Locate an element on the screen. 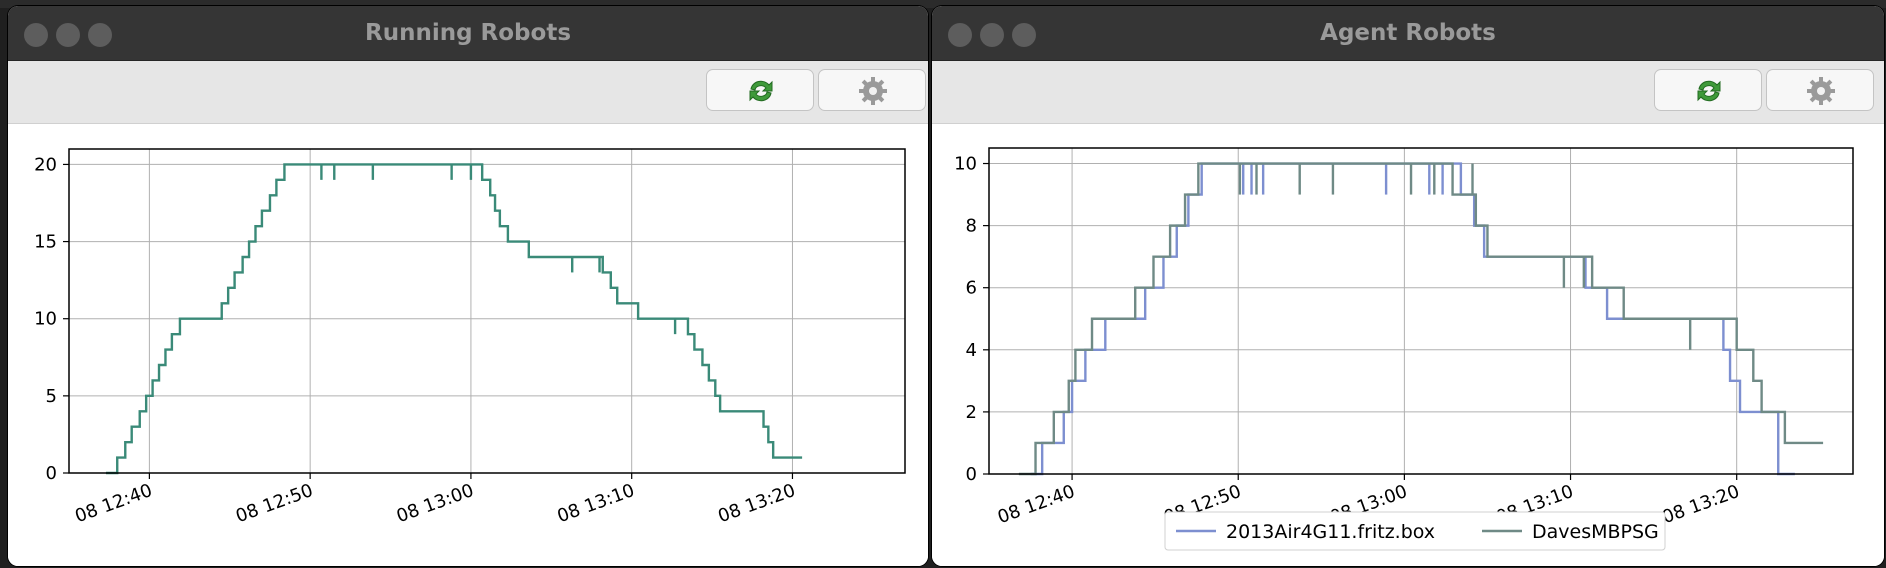  desktop-background is located at coordinates (943, 4).